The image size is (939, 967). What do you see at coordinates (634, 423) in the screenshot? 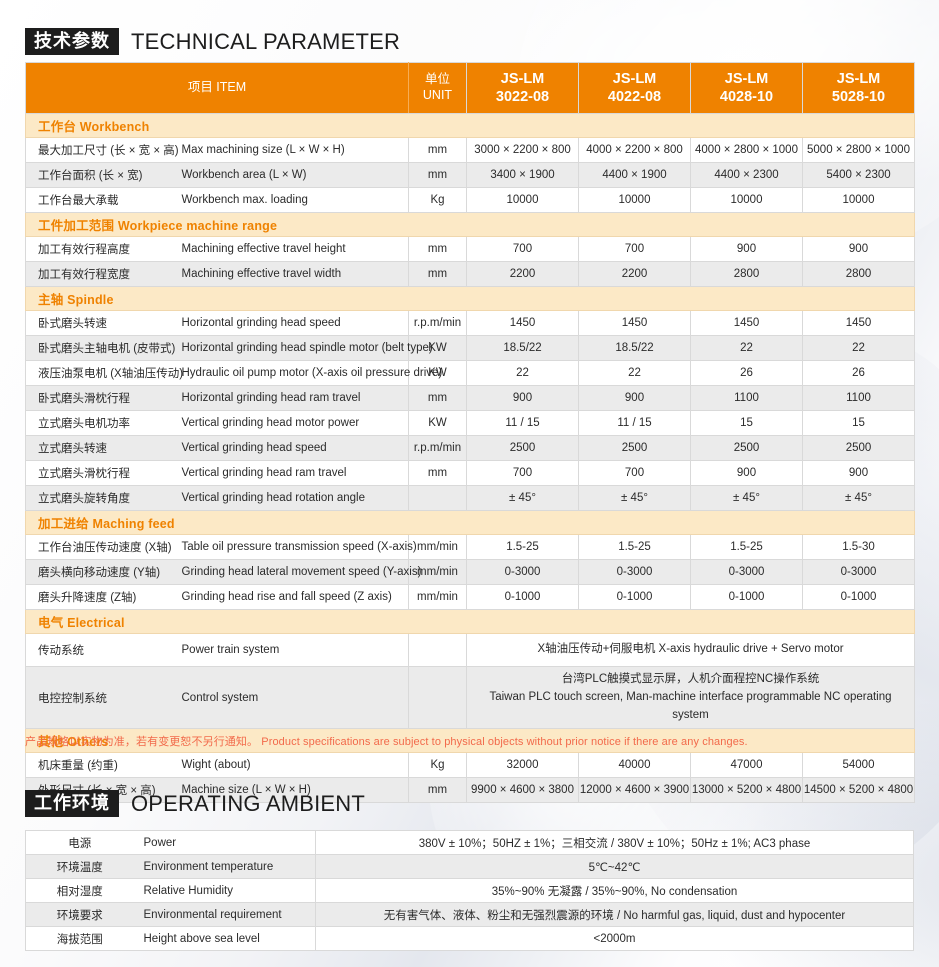
I see `spec-row-value-2: 11 / 15` at bounding box center [634, 423].